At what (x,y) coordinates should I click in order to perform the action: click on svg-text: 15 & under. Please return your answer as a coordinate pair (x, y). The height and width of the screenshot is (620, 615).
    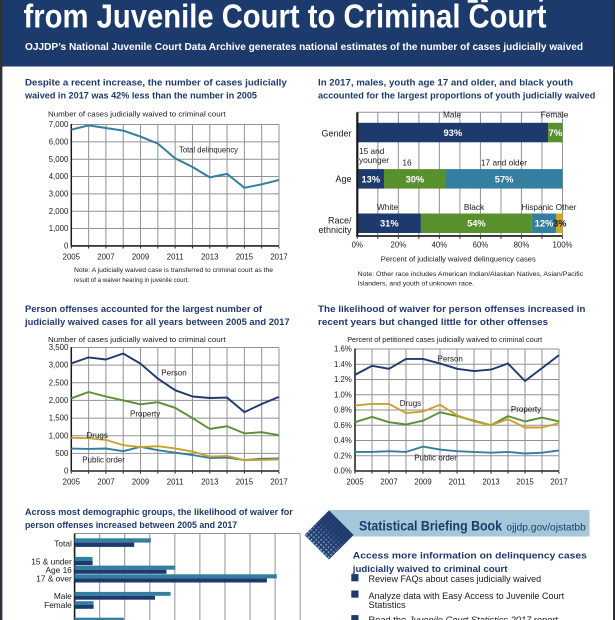
    Looking at the image, I should click on (51, 561).